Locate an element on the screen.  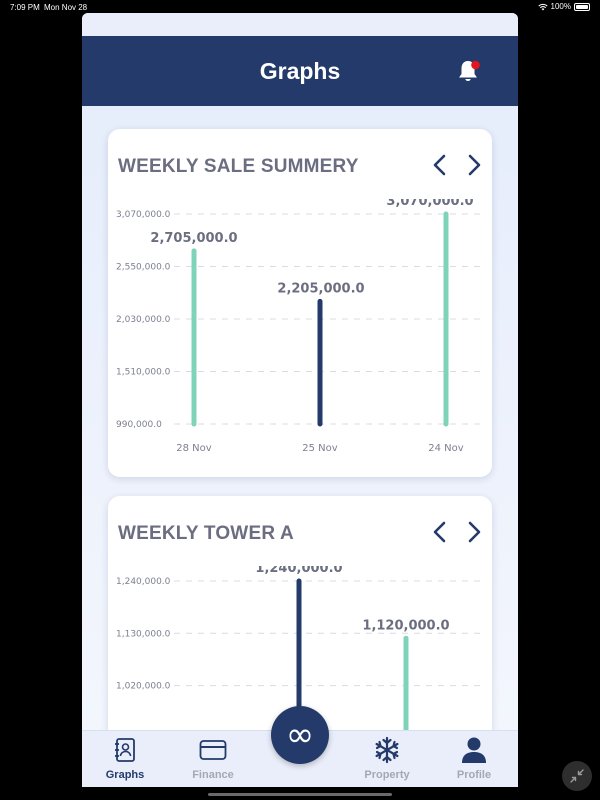
contacts-book-icon is located at coordinates (125, 750).